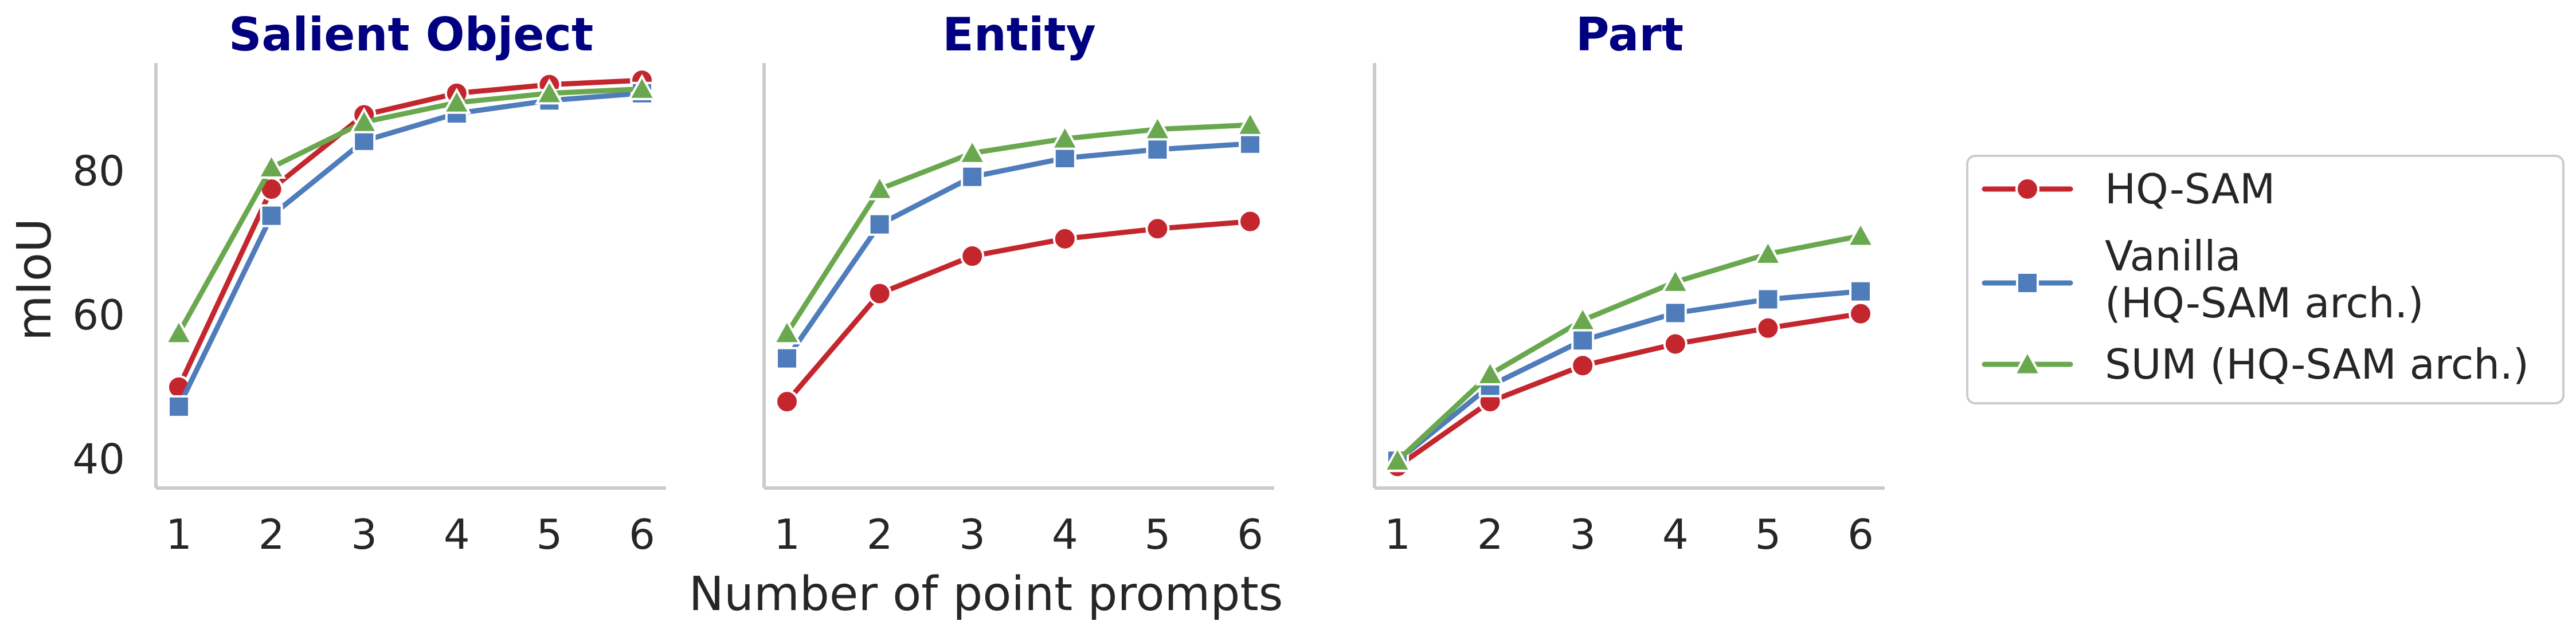 The image size is (2576, 637). Describe the element at coordinates (2317, 364) in the screenshot. I see `legend-label: SUM (HQ-SAM arch.)` at that location.